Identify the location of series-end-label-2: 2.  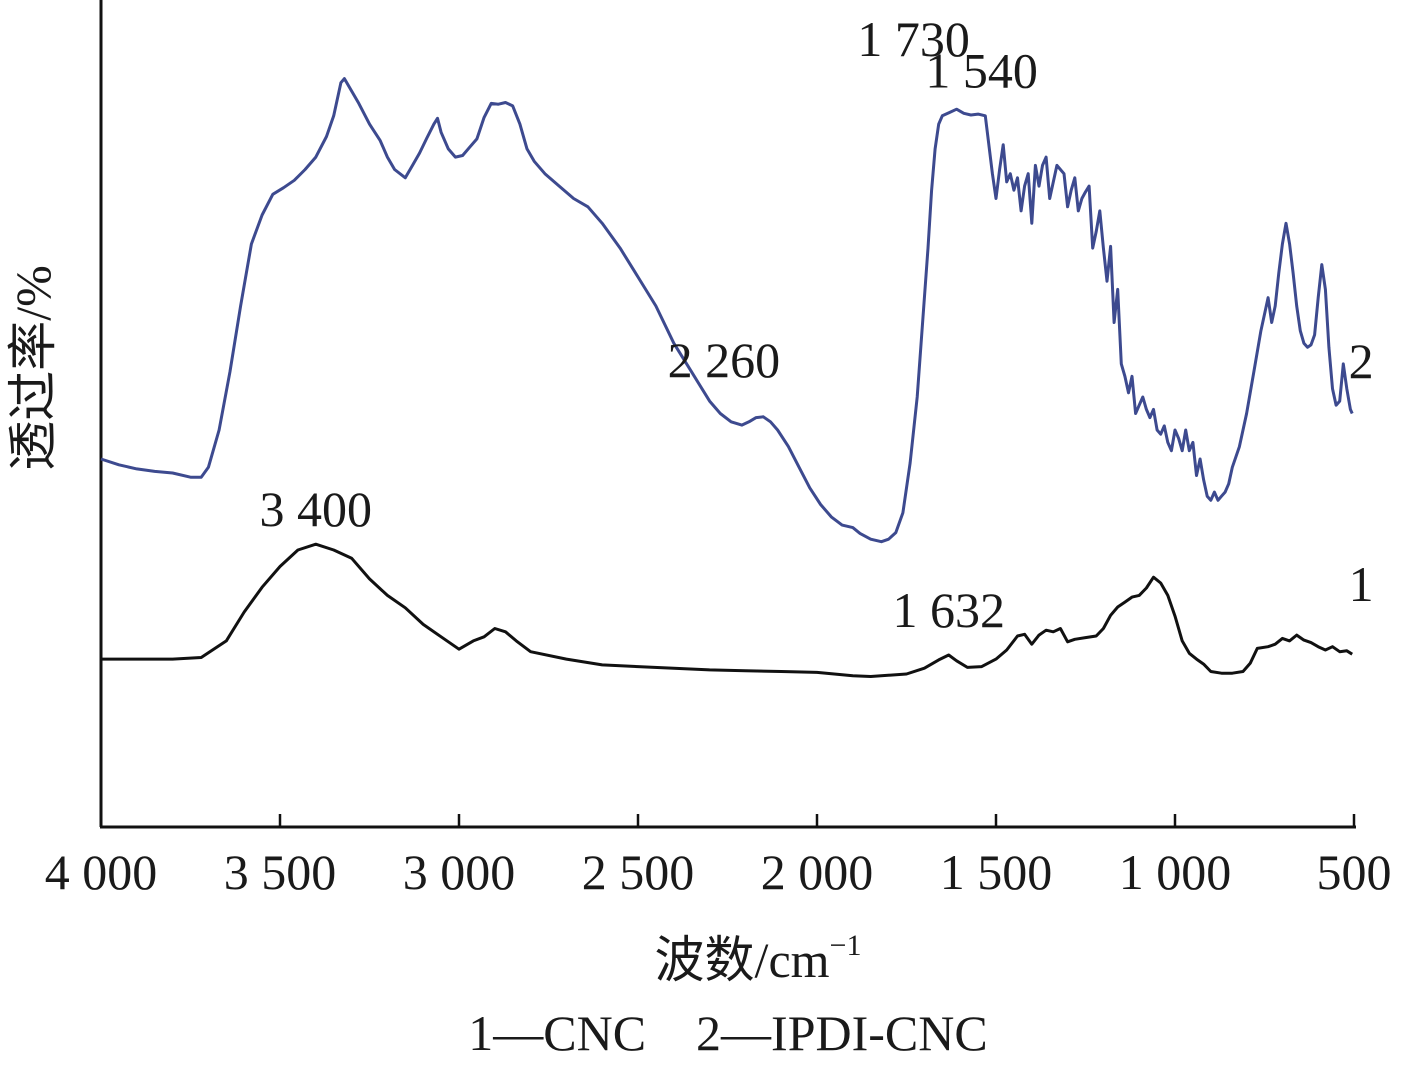
(1361, 361).